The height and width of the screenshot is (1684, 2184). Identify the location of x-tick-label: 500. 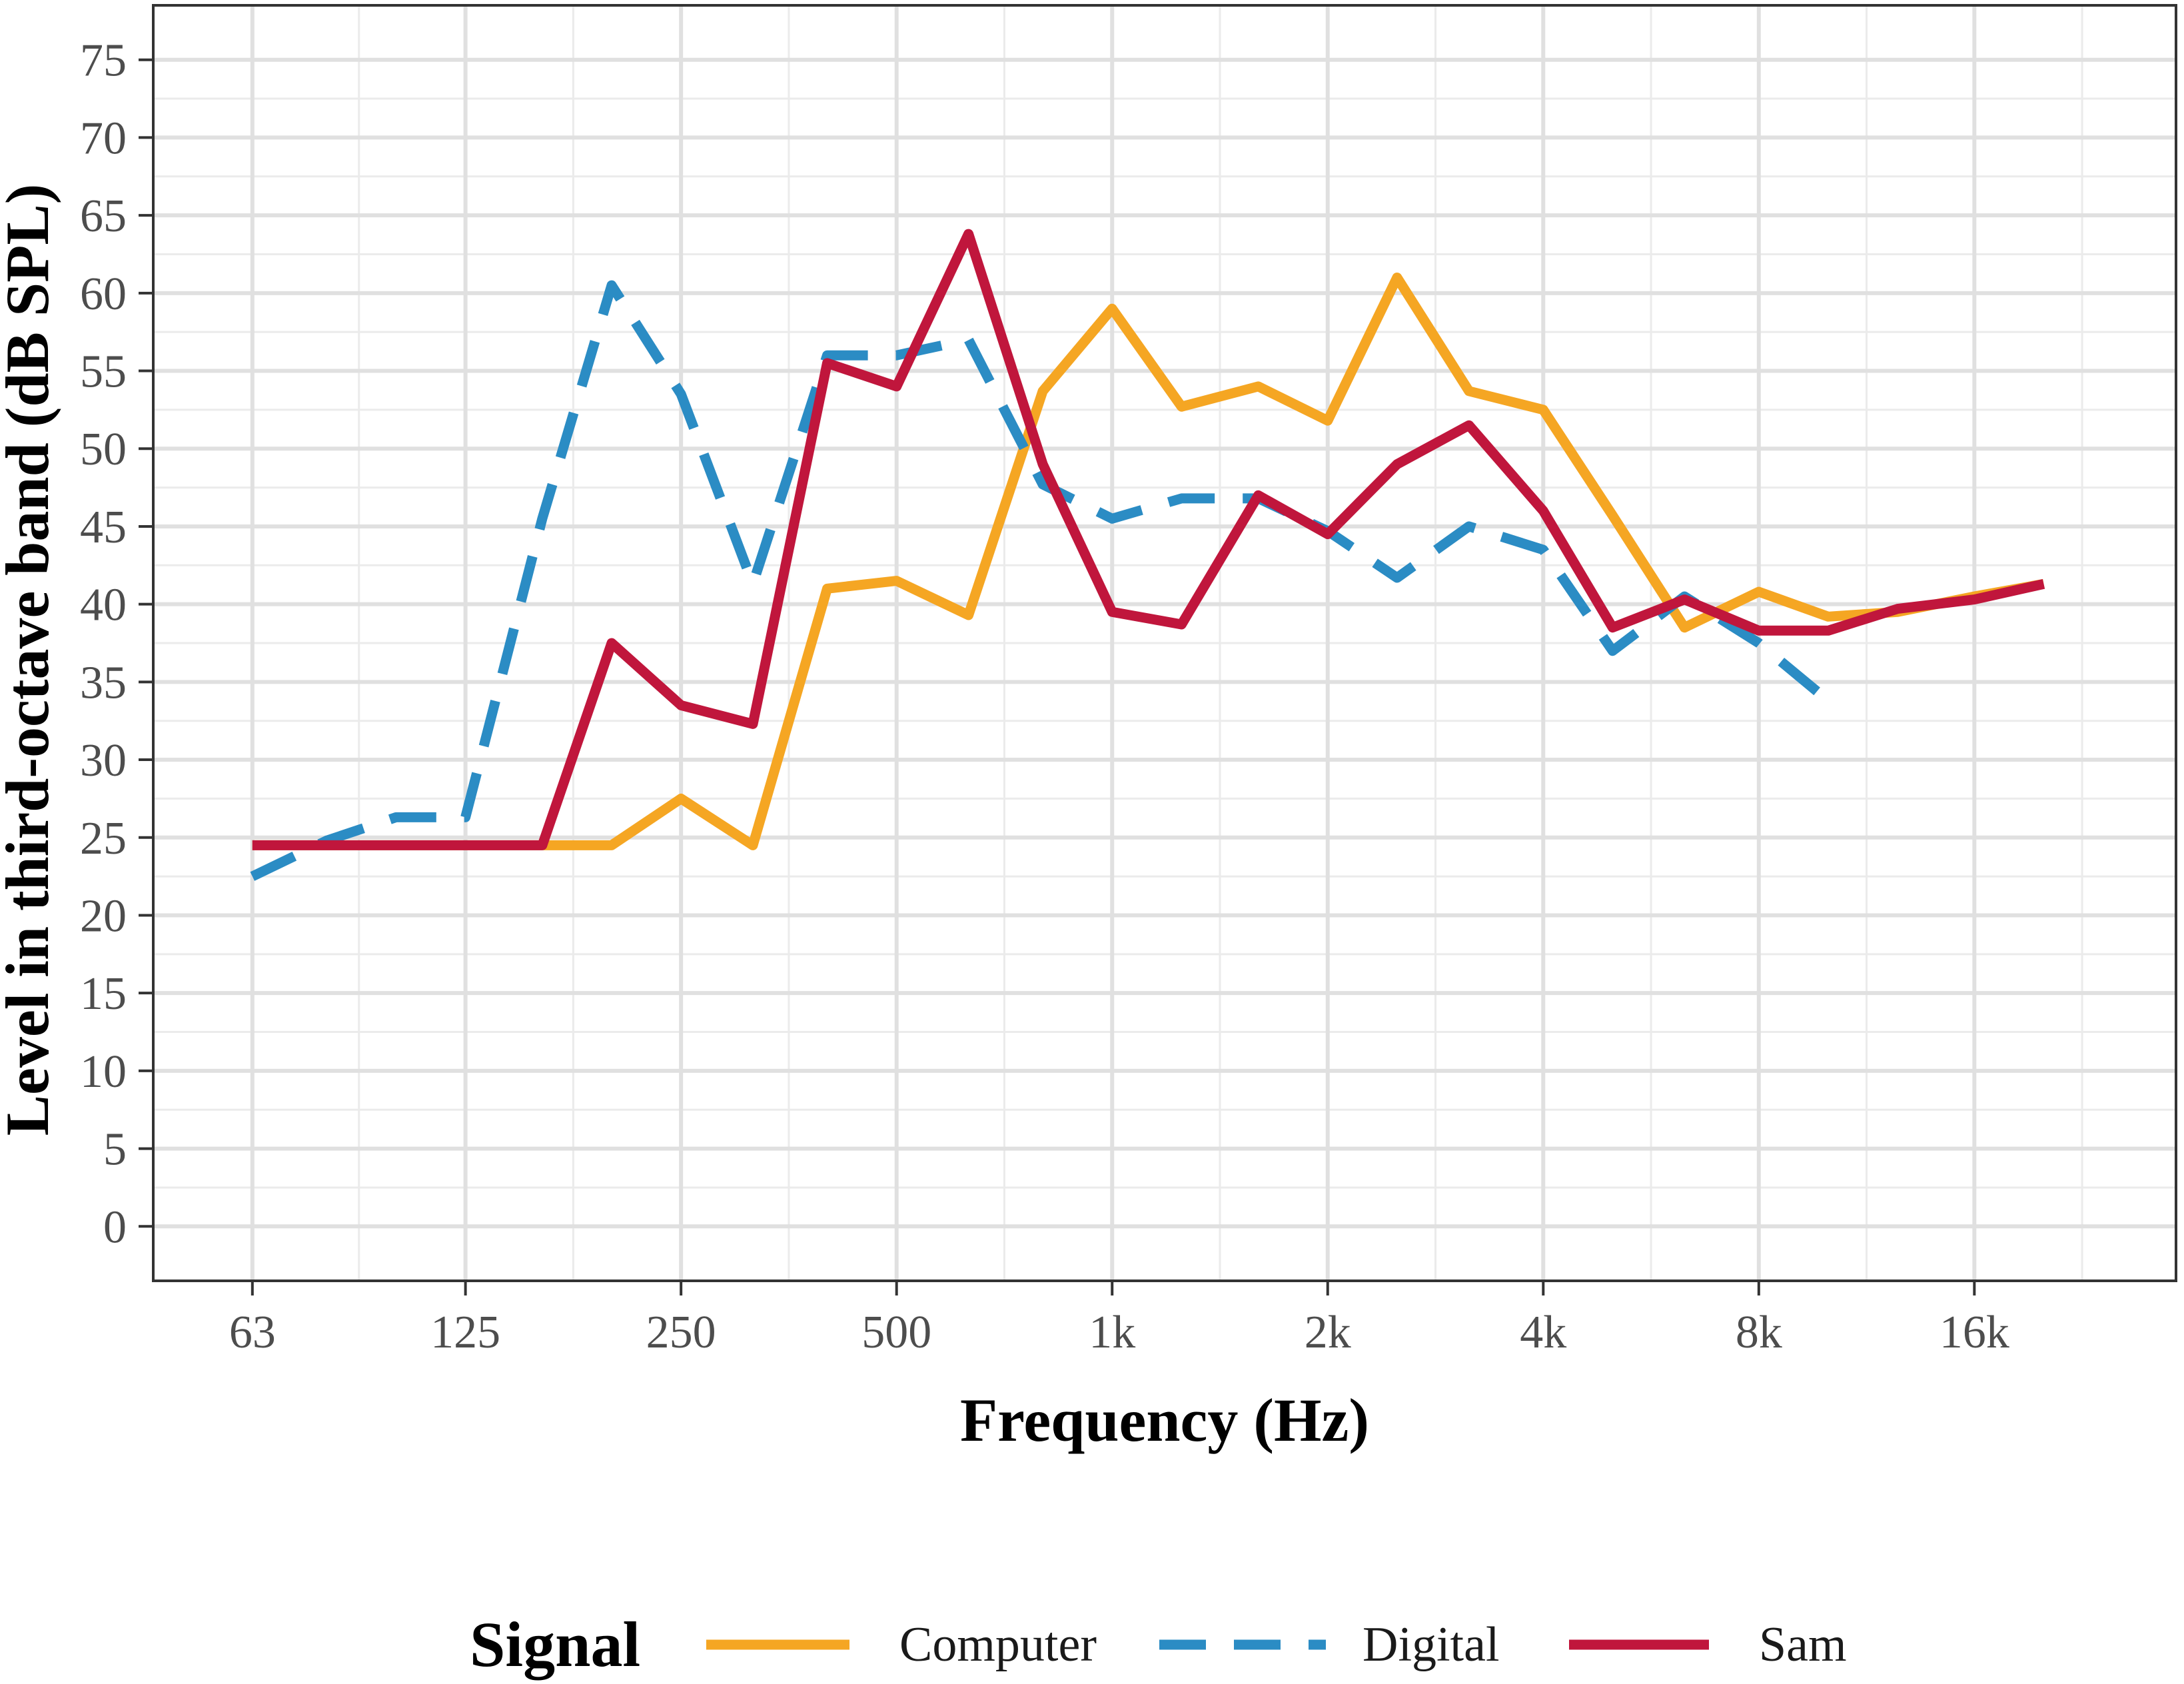
(896, 1332).